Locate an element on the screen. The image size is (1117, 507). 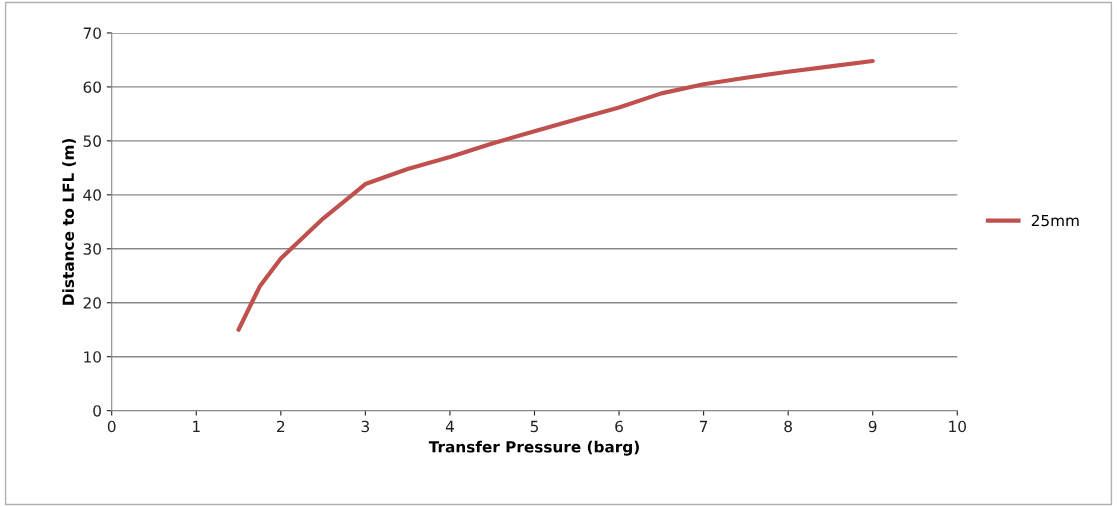
x-tick-label: 9 is located at coordinates (872, 426).